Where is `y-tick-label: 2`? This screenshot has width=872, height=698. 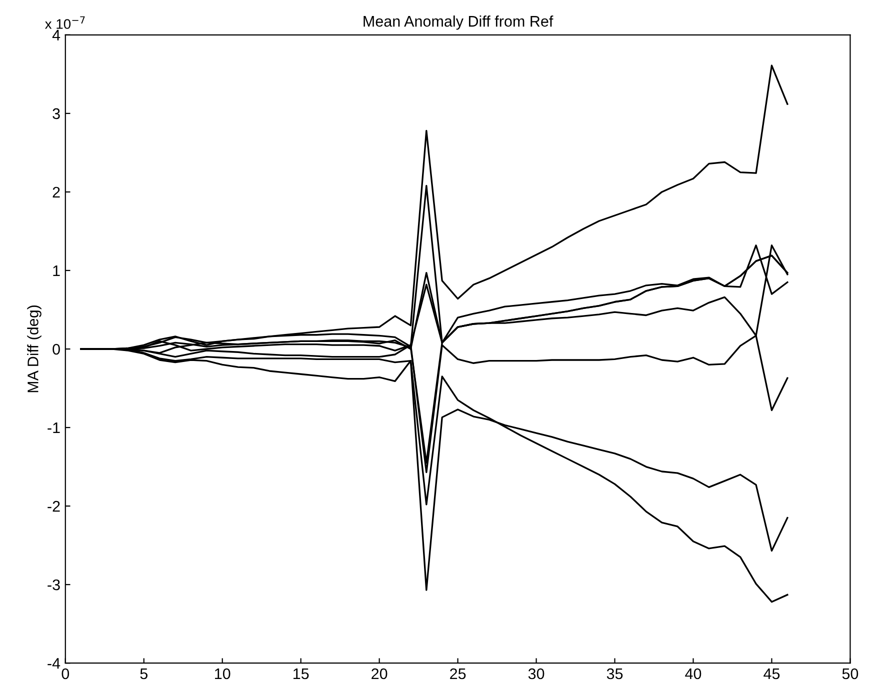 y-tick-label: 2 is located at coordinates (56, 192).